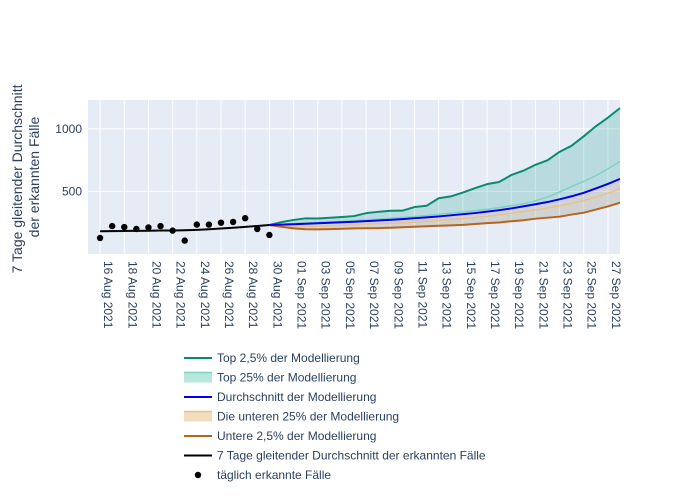 The image size is (700, 500). I want to click on x-tick-label: 07 Sep 2021, so click(374, 295).